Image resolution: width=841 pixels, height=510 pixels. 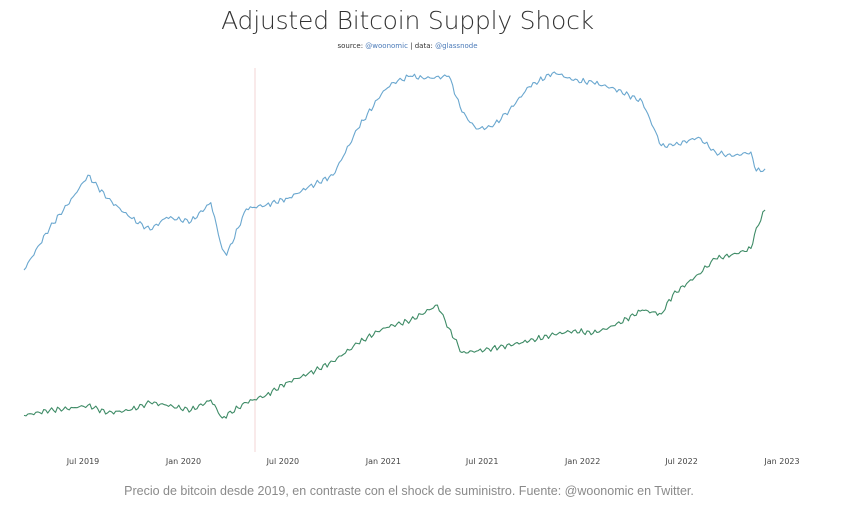 What do you see at coordinates (407, 20) in the screenshot?
I see `chart-title: Adjusted Bitcoin Supply Shock` at bounding box center [407, 20].